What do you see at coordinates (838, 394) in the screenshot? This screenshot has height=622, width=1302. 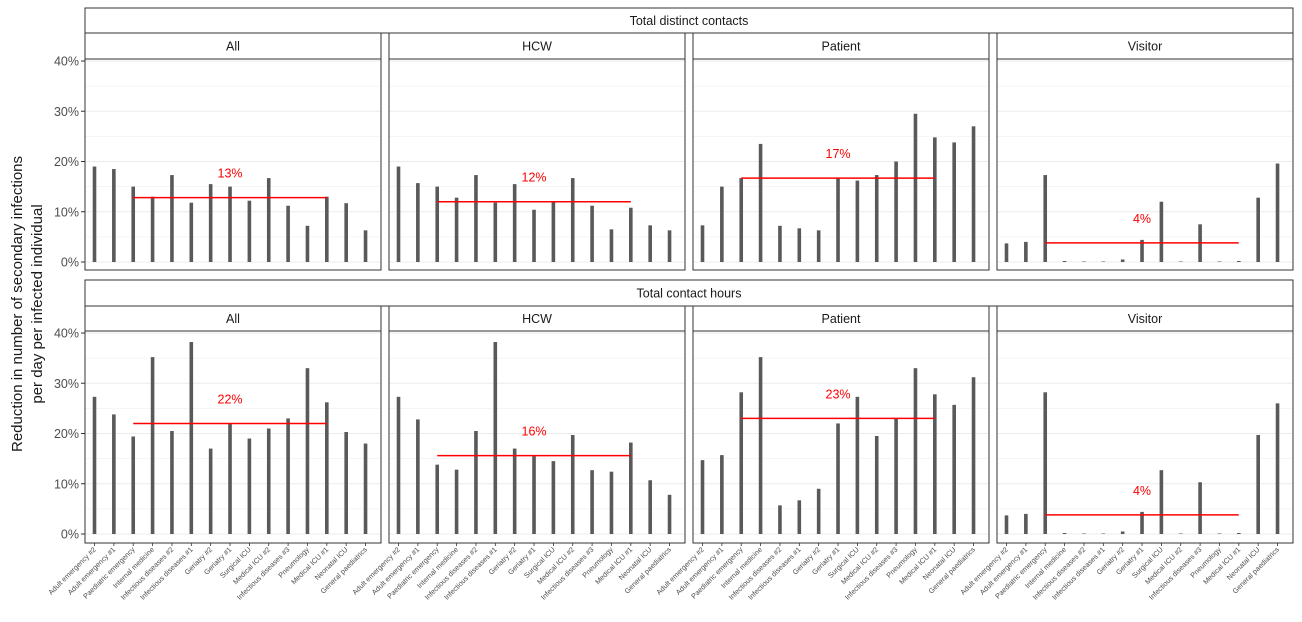 I see `mean-label: 23%` at bounding box center [838, 394].